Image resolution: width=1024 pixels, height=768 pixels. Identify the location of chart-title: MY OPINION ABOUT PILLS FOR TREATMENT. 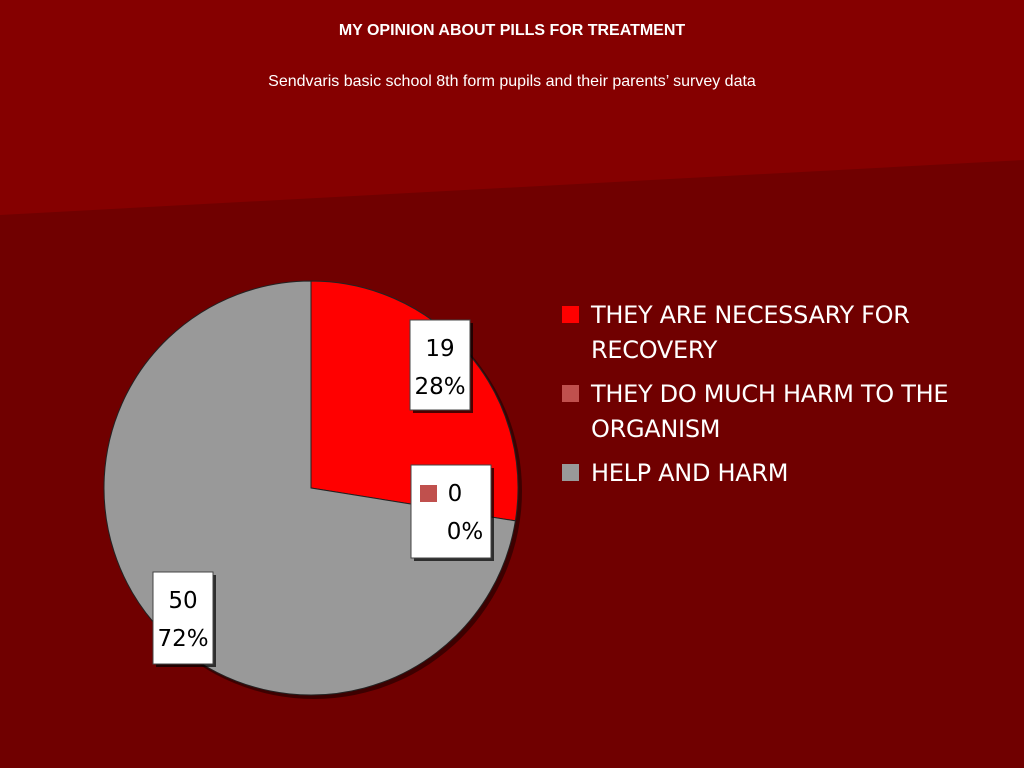
(512, 30).